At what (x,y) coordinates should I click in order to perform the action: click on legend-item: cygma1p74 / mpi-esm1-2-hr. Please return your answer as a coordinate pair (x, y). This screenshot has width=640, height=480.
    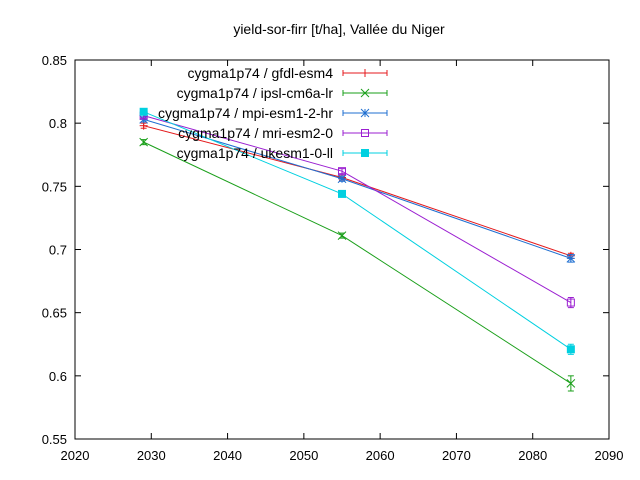
    Looking at the image, I should click on (273, 113).